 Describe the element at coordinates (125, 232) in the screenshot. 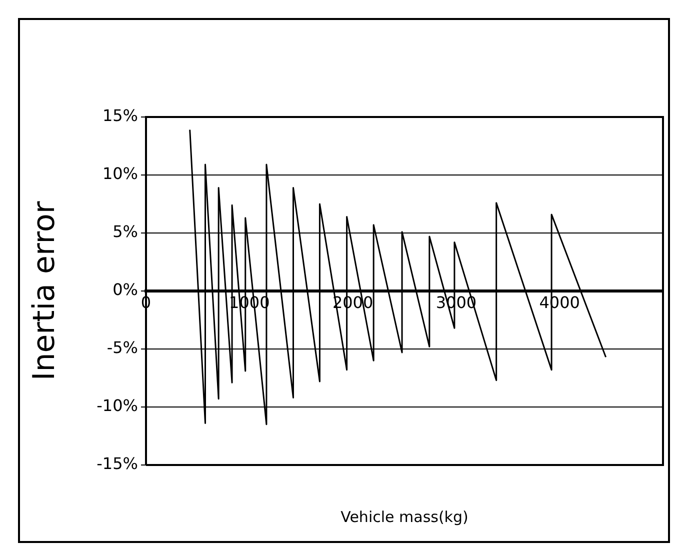

I see `y-tick-label: 5%` at that location.